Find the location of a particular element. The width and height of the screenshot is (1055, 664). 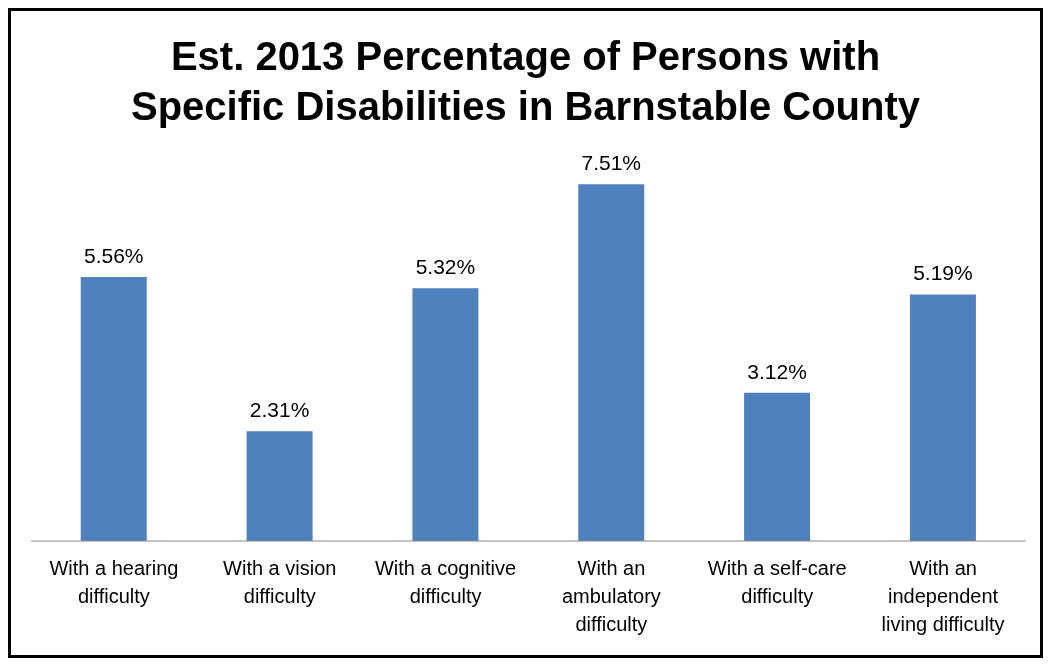

x-tick-label: With a self-care difficulty is located at coordinates (777, 582).